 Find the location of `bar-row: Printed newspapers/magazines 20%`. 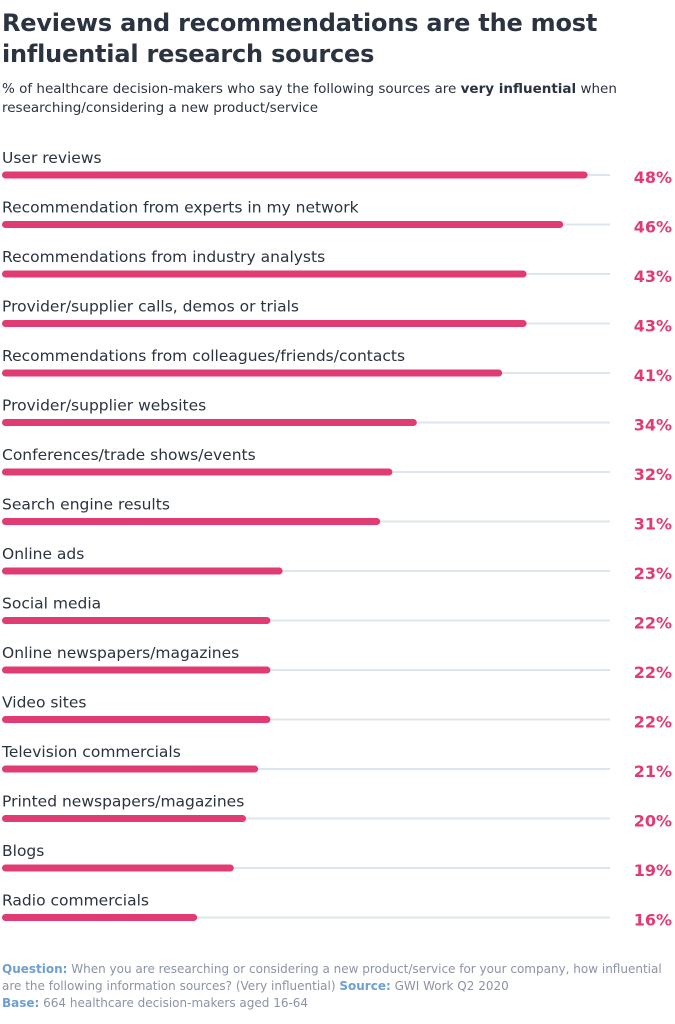

bar-row: Printed newspapers/magazines 20% is located at coordinates (337, 812).